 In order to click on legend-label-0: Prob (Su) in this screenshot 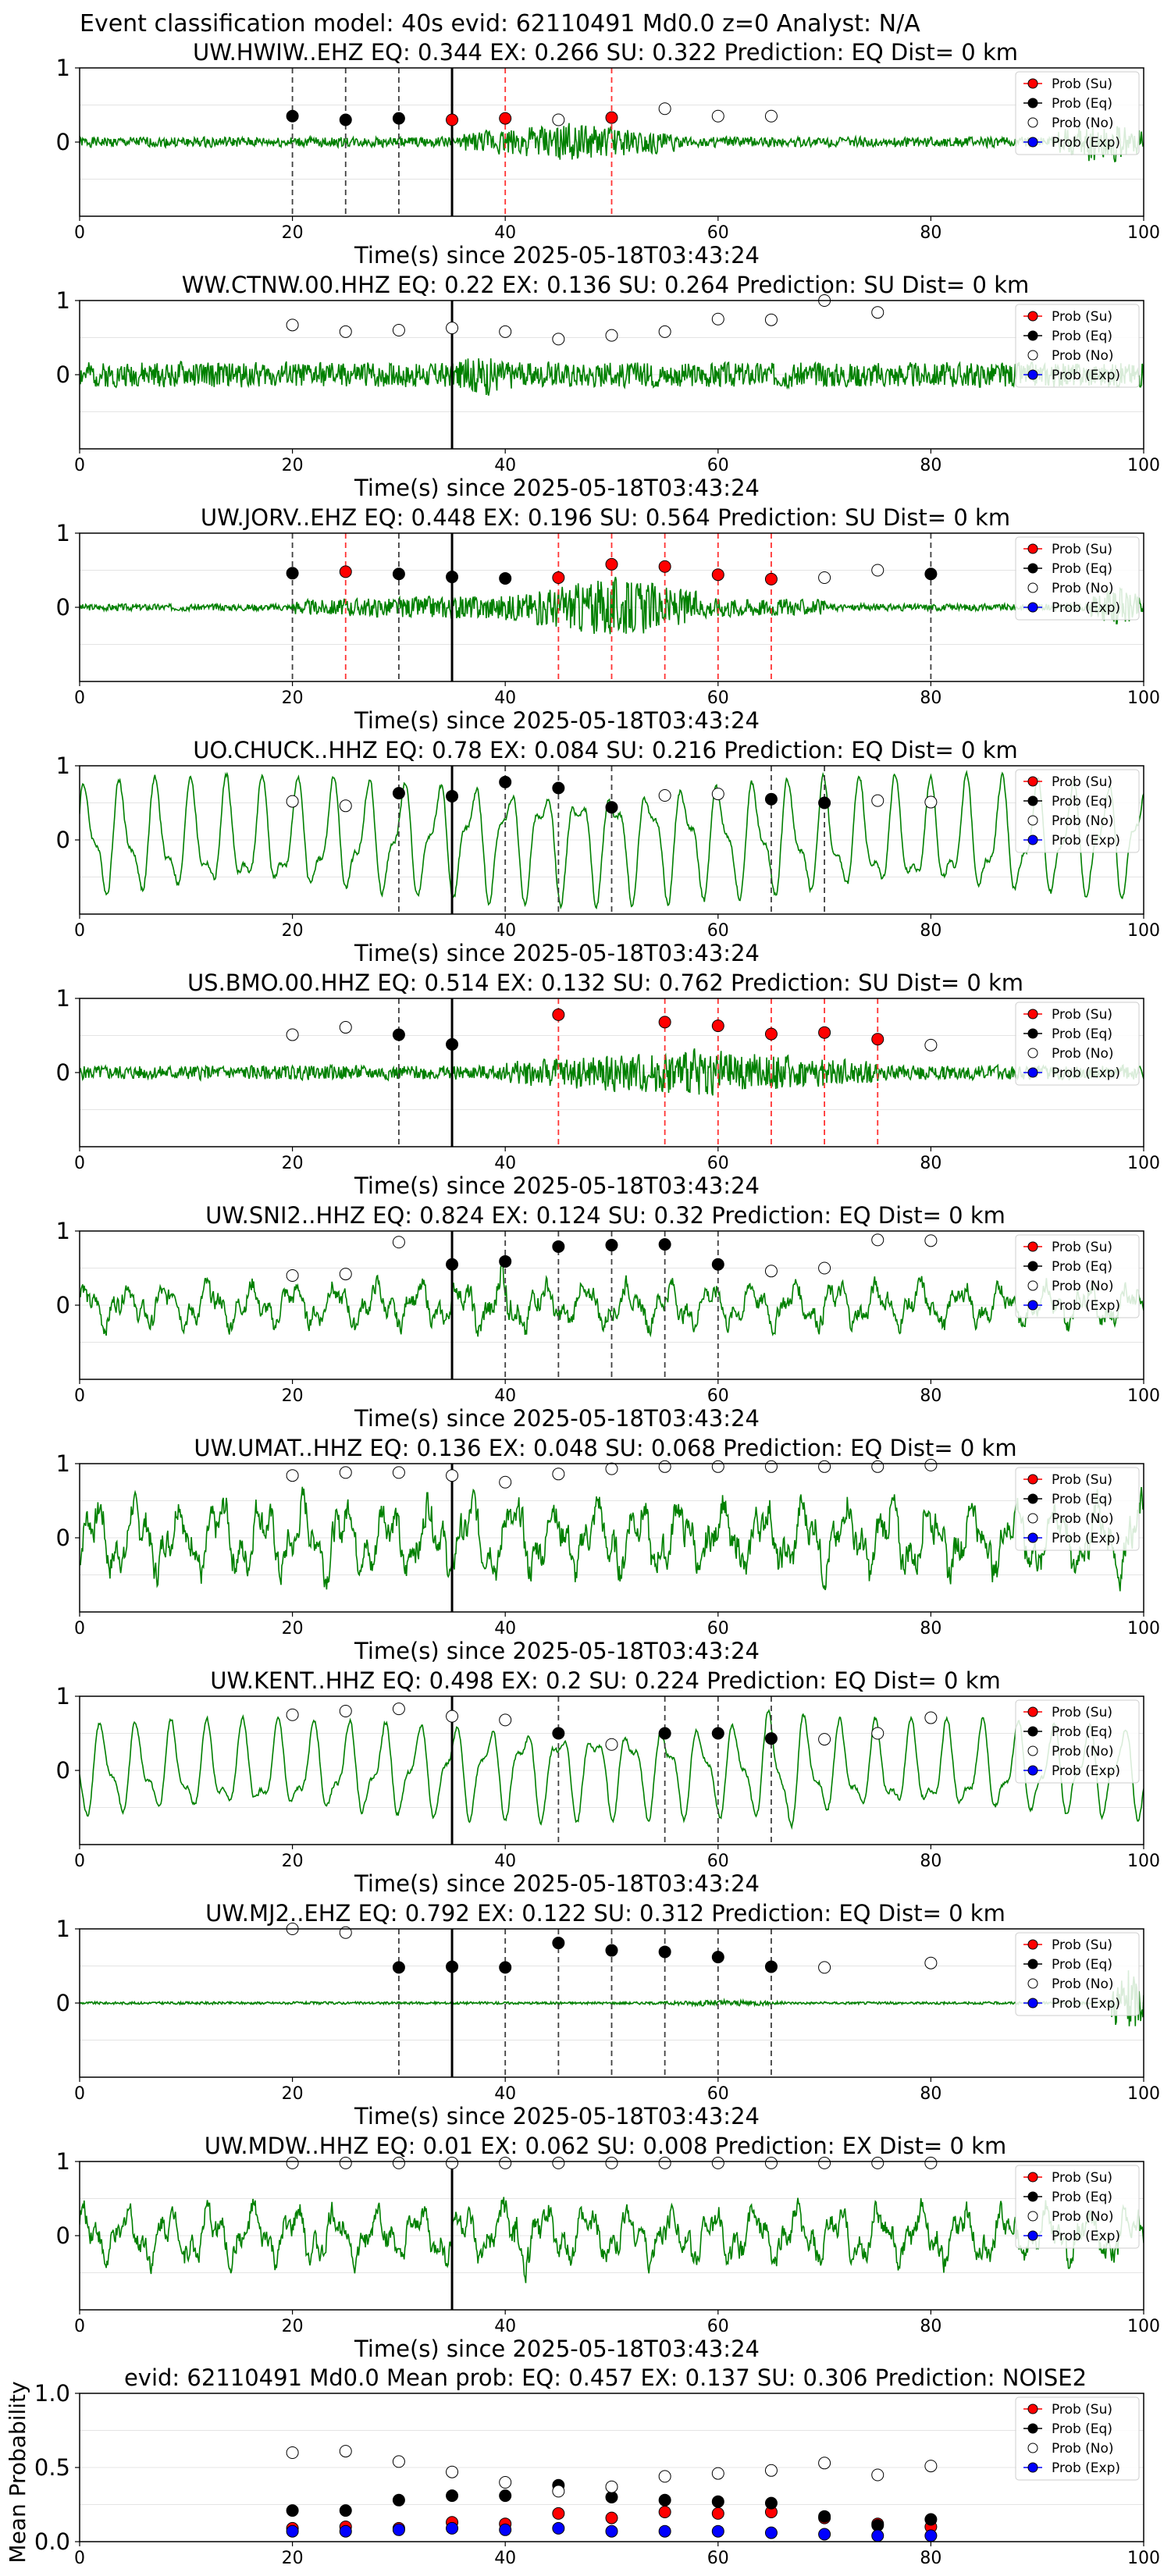, I will do `click(1082, 782)`.